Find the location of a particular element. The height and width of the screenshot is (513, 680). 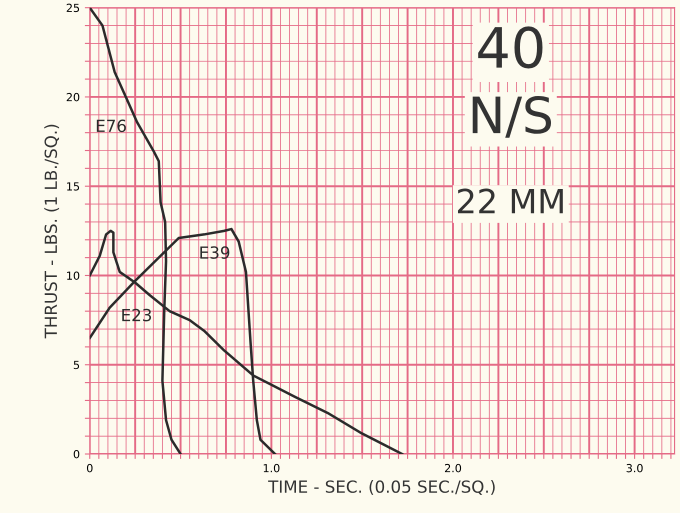

y-axis-title: THRUST - LBS. (1 LB./SQ.) is located at coordinates (52, 231).